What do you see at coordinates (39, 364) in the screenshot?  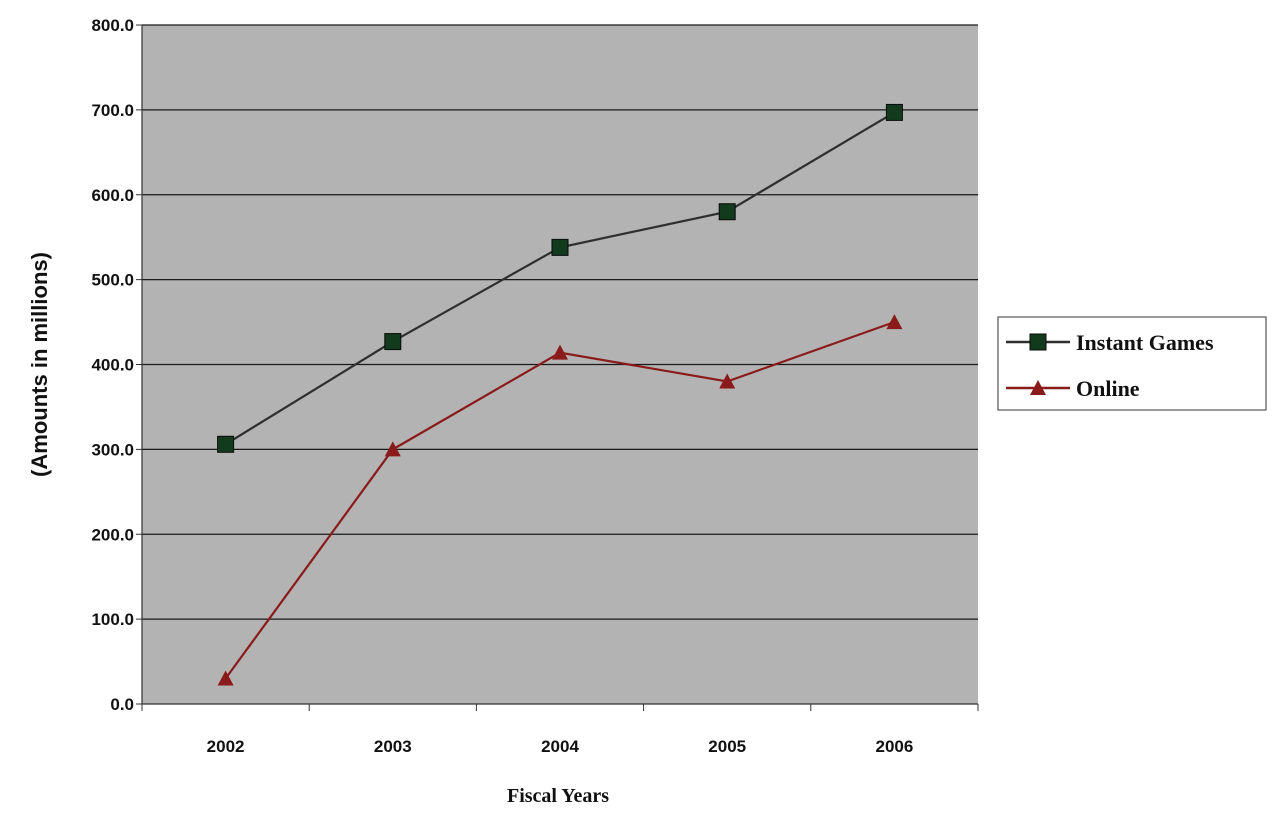 I see `y-axis-label: (Amounts in millions)` at bounding box center [39, 364].